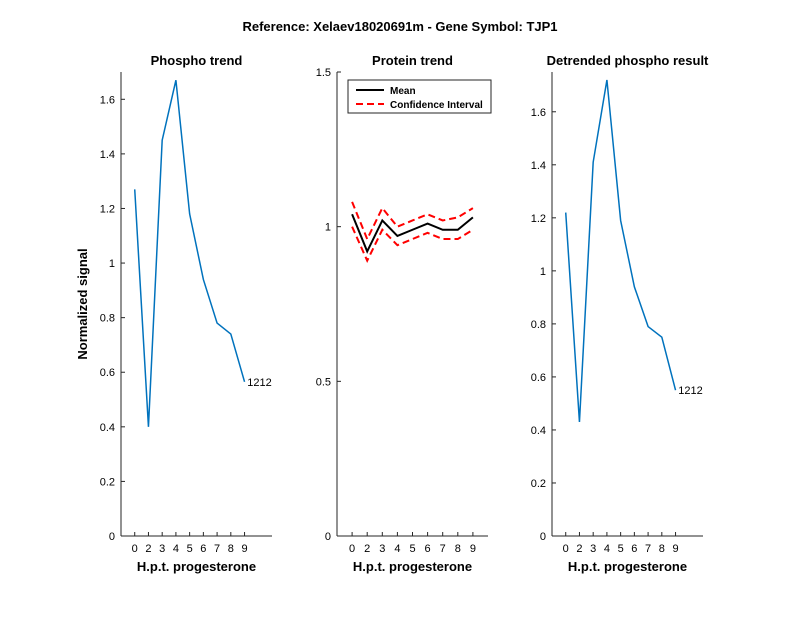 The width and height of the screenshot is (800, 618). What do you see at coordinates (323, 382) in the screenshot?
I see `y-tick-label: 0.5` at bounding box center [323, 382].